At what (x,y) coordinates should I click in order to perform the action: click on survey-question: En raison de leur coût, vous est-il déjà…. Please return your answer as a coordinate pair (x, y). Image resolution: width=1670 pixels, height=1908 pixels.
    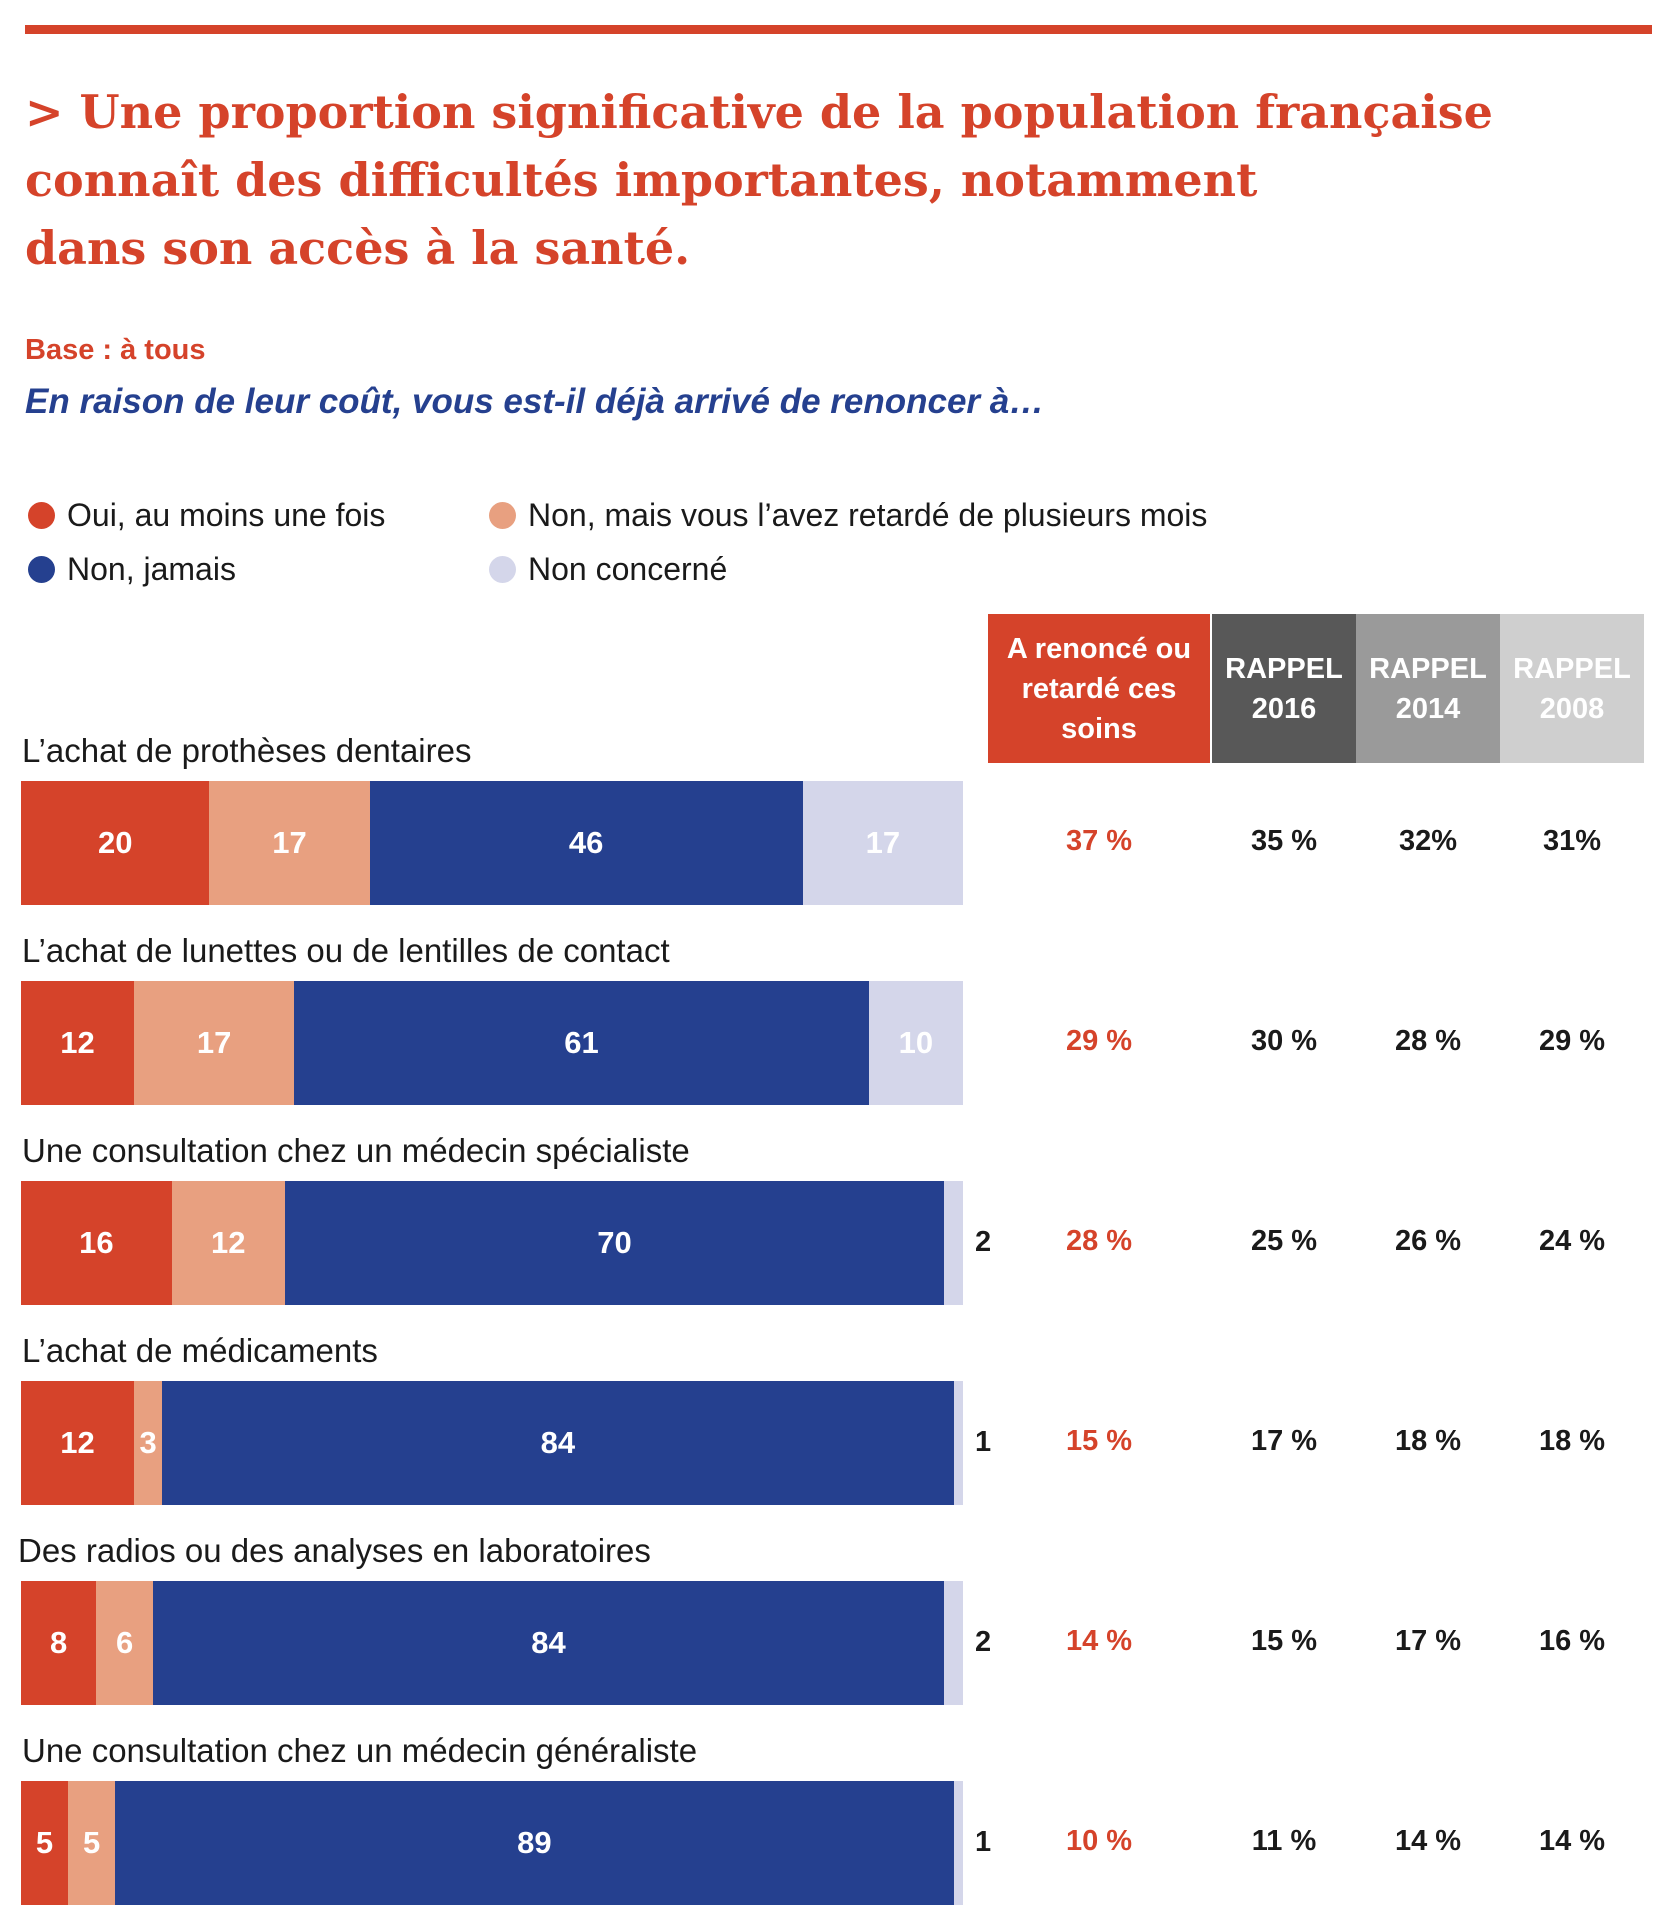
    Looking at the image, I should click on (535, 401).